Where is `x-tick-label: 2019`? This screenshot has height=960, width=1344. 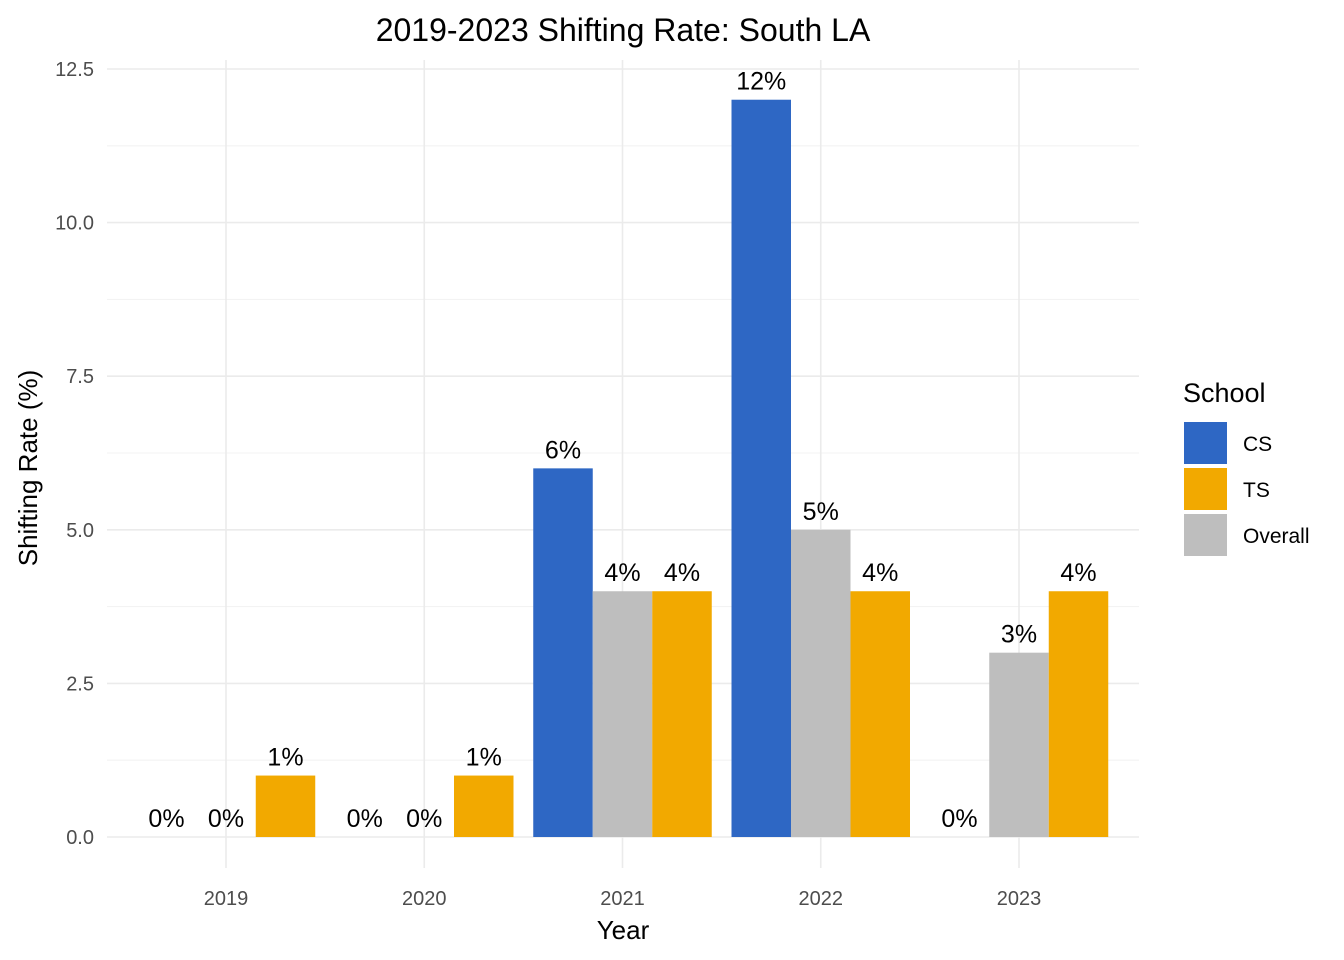
x-tick-label: 2019 is located at coordinates (226, 899).